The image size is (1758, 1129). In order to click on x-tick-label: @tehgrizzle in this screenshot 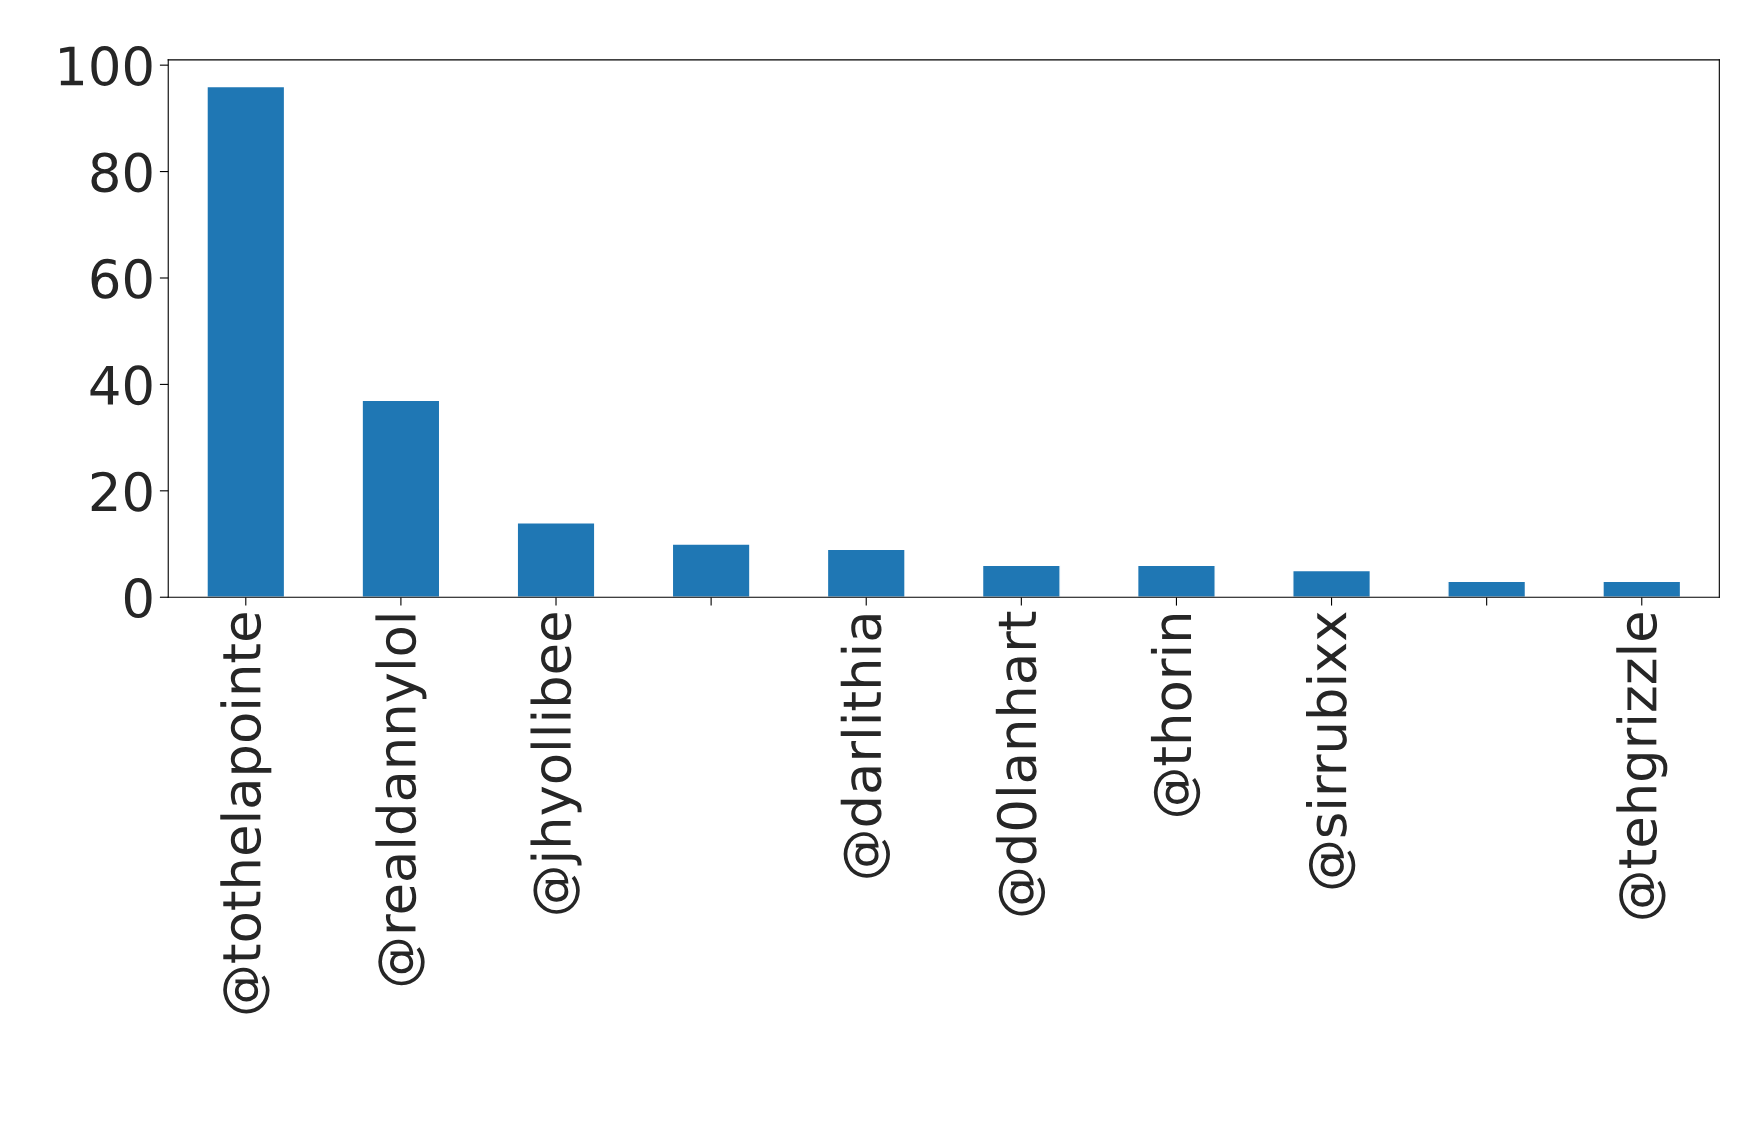, I will do `click(1642, 766)`.